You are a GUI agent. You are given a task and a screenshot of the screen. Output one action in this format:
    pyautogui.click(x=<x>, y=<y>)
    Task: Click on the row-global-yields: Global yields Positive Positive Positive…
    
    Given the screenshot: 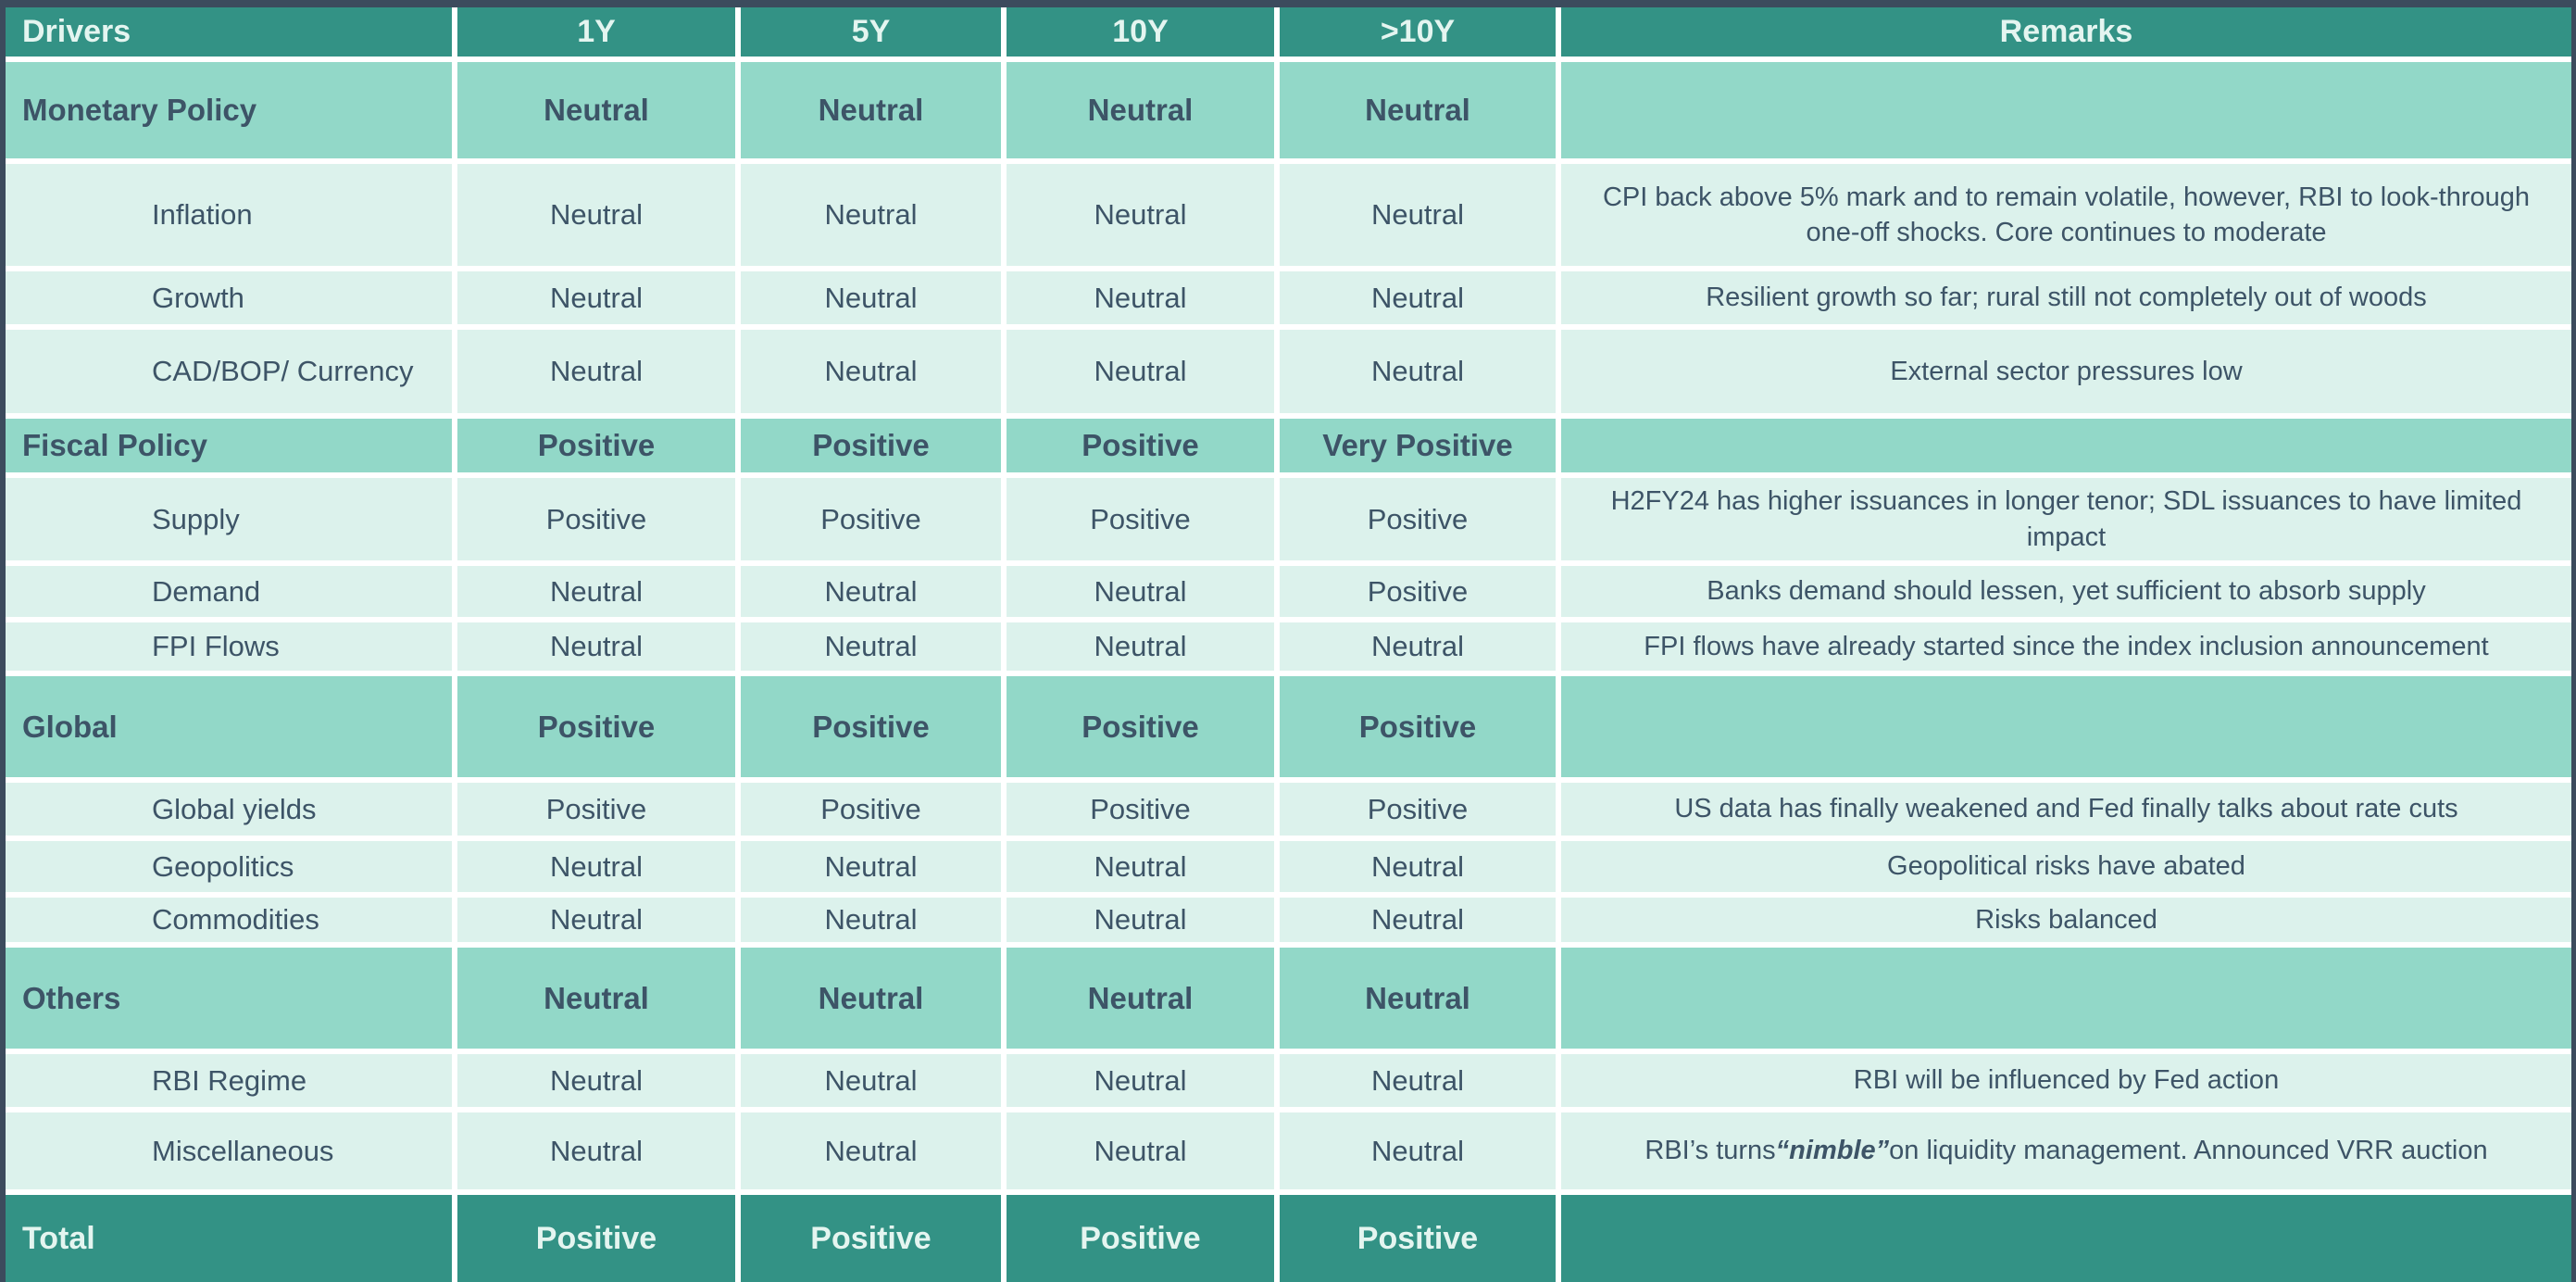 What is the action you would take?
    pyautogui.click(x=1289, y=810)
    